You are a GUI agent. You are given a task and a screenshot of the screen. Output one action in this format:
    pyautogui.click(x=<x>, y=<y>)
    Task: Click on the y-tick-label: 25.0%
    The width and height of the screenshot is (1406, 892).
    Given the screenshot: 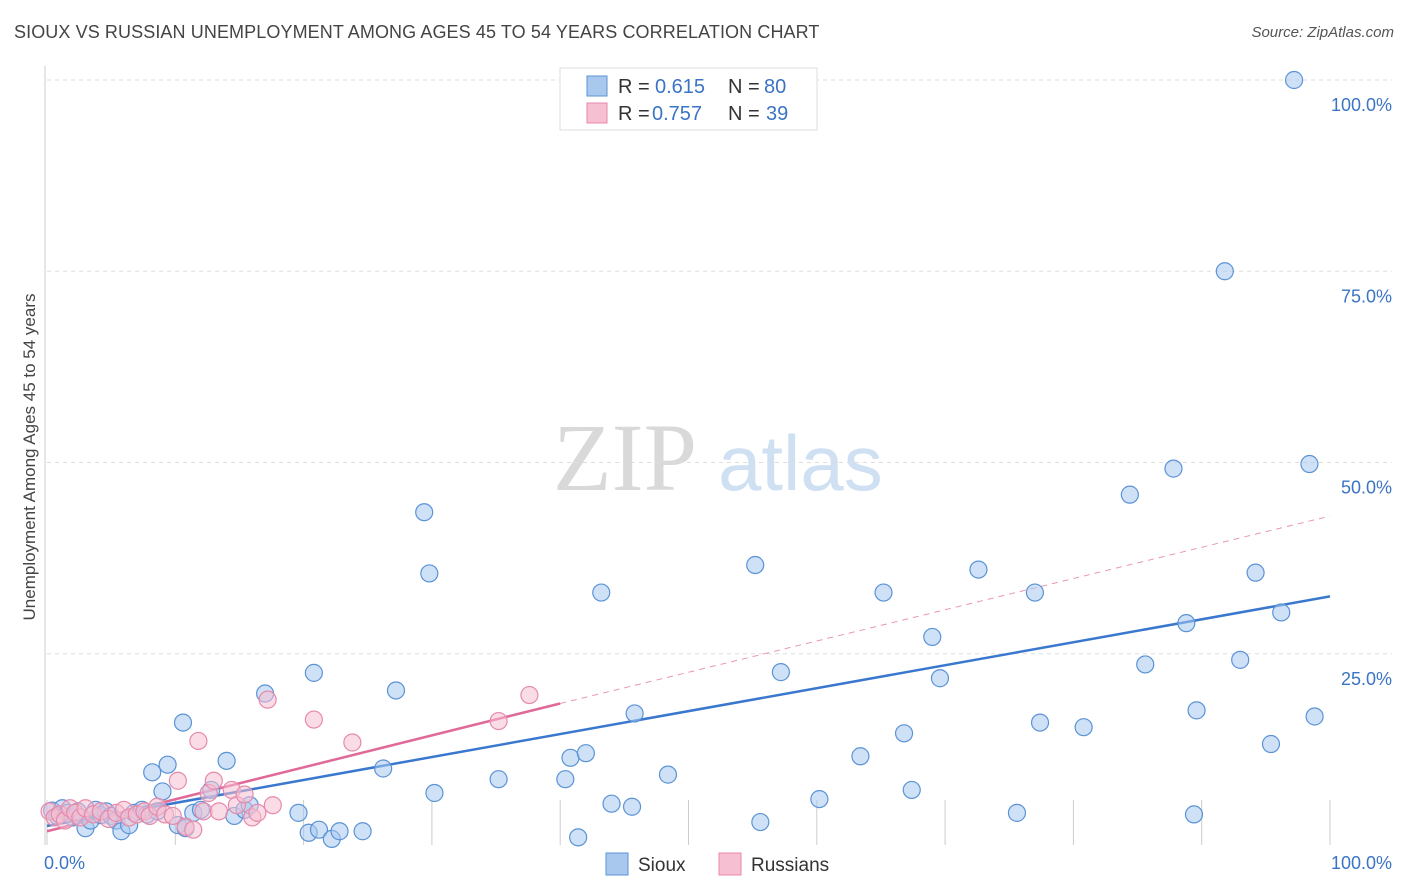 What is the action you would take?
    pyautogui.click(x=1366, y=679)
    